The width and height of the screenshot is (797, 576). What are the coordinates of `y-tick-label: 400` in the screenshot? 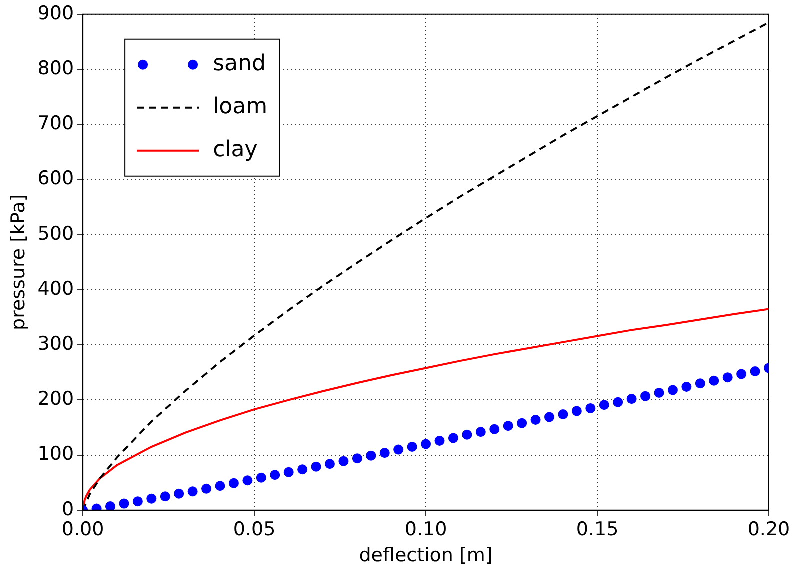 It's located at (56, 289).